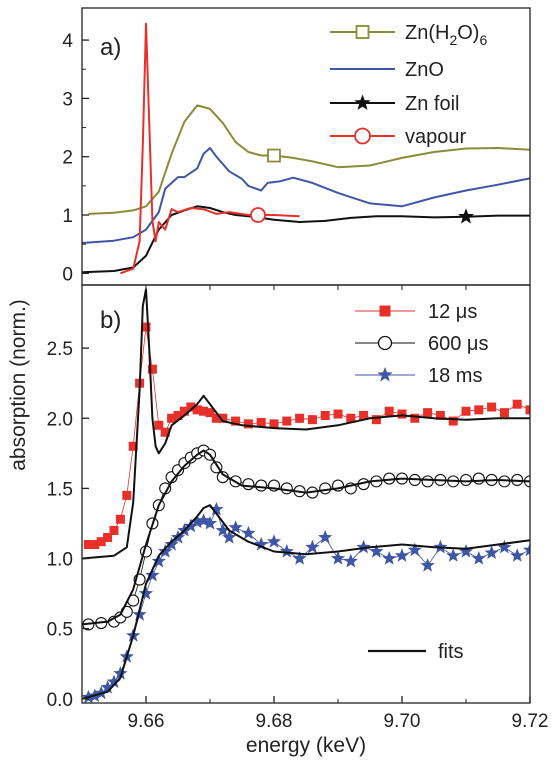  Describe the element at coordinates (398, 137) in the screenshot. I see `legend-entry-vapour: vapour` at that location.